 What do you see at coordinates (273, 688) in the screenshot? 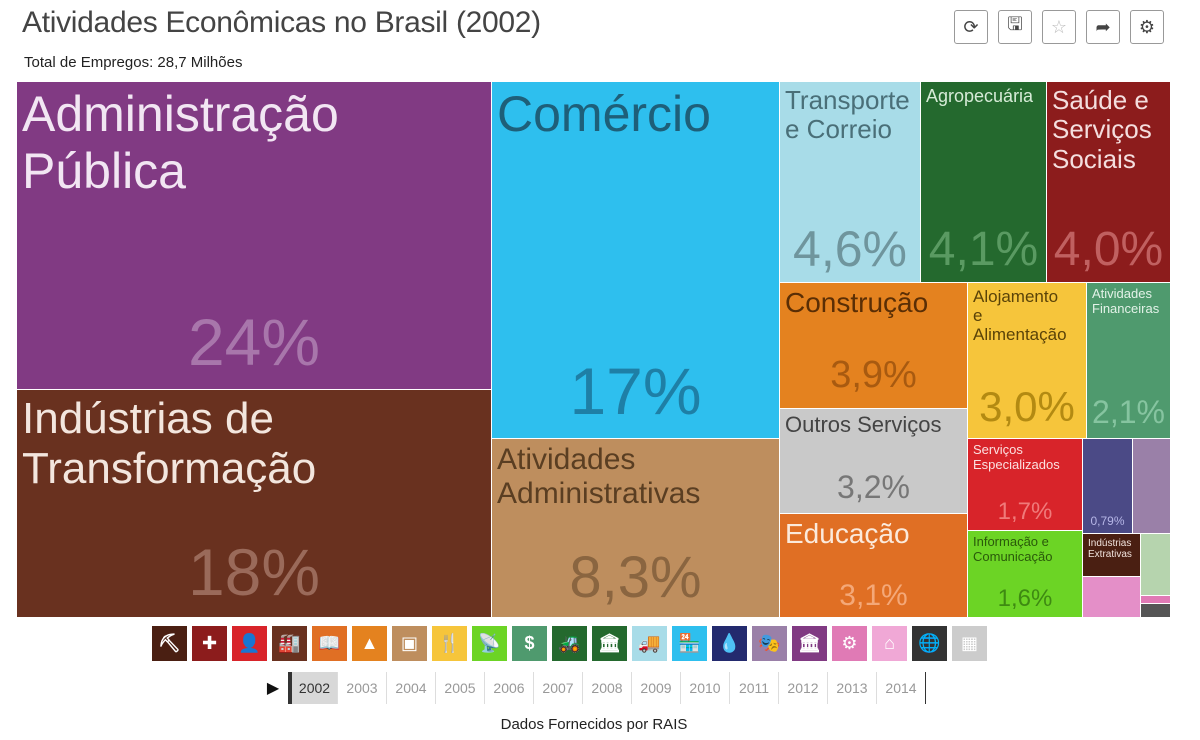
I see `play-button: ▶` at bounding box center [273, 688].